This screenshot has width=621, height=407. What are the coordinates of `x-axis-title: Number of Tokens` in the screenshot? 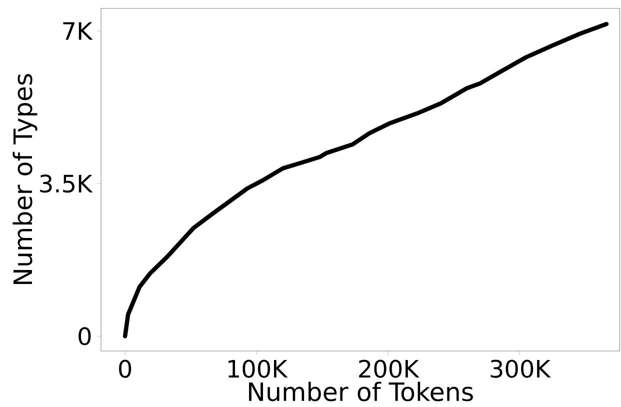 It's located at (361, 392).